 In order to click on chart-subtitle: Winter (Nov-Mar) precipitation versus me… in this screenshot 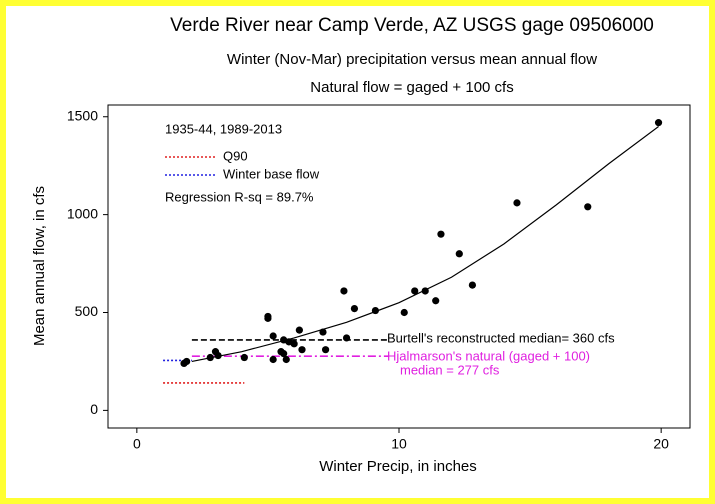, I will do `click(412, 59)`.